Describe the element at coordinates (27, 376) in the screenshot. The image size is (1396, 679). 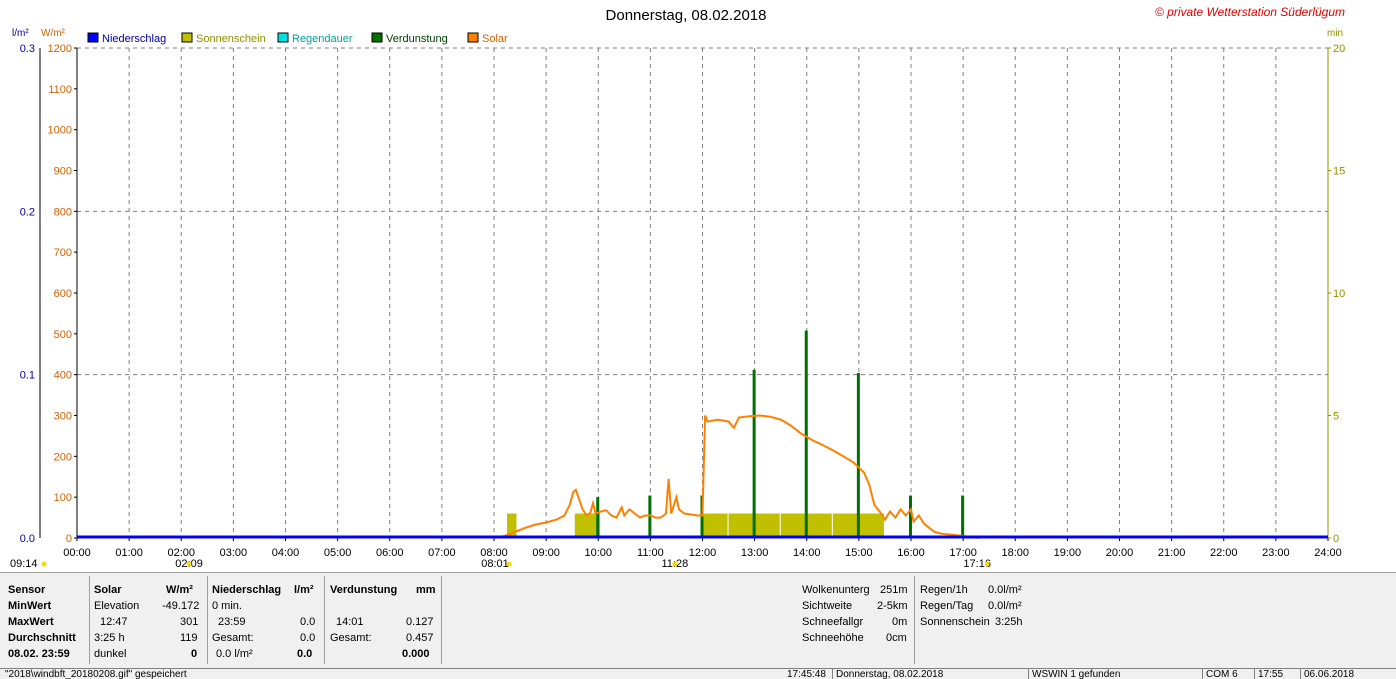
I see `y-left-outer-tick-label: 0.1` at that location.